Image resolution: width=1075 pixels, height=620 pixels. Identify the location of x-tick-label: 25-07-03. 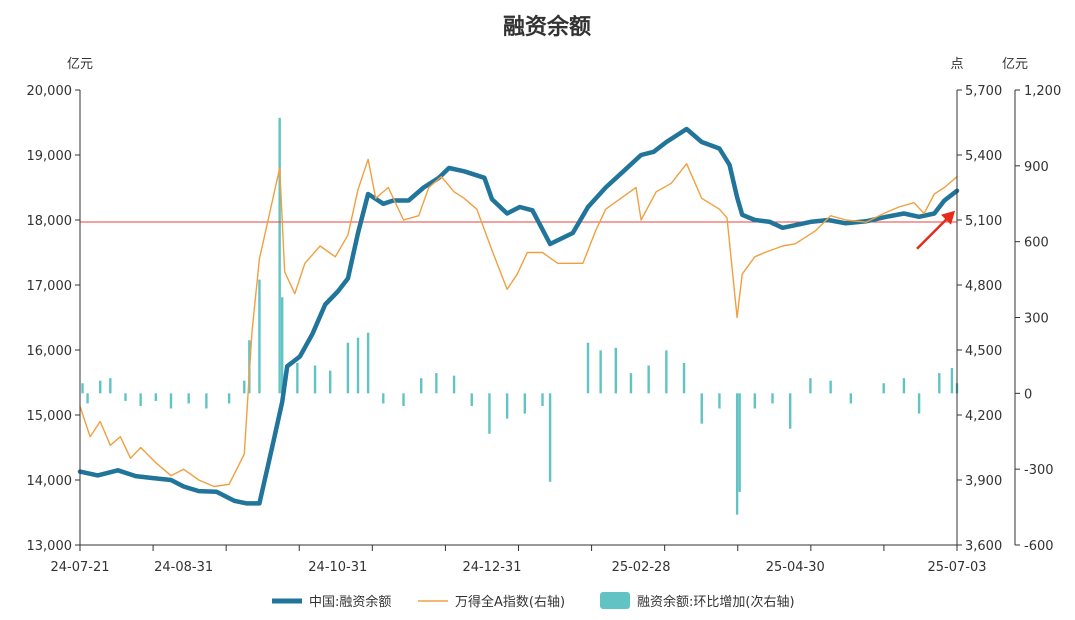
(956, 567).